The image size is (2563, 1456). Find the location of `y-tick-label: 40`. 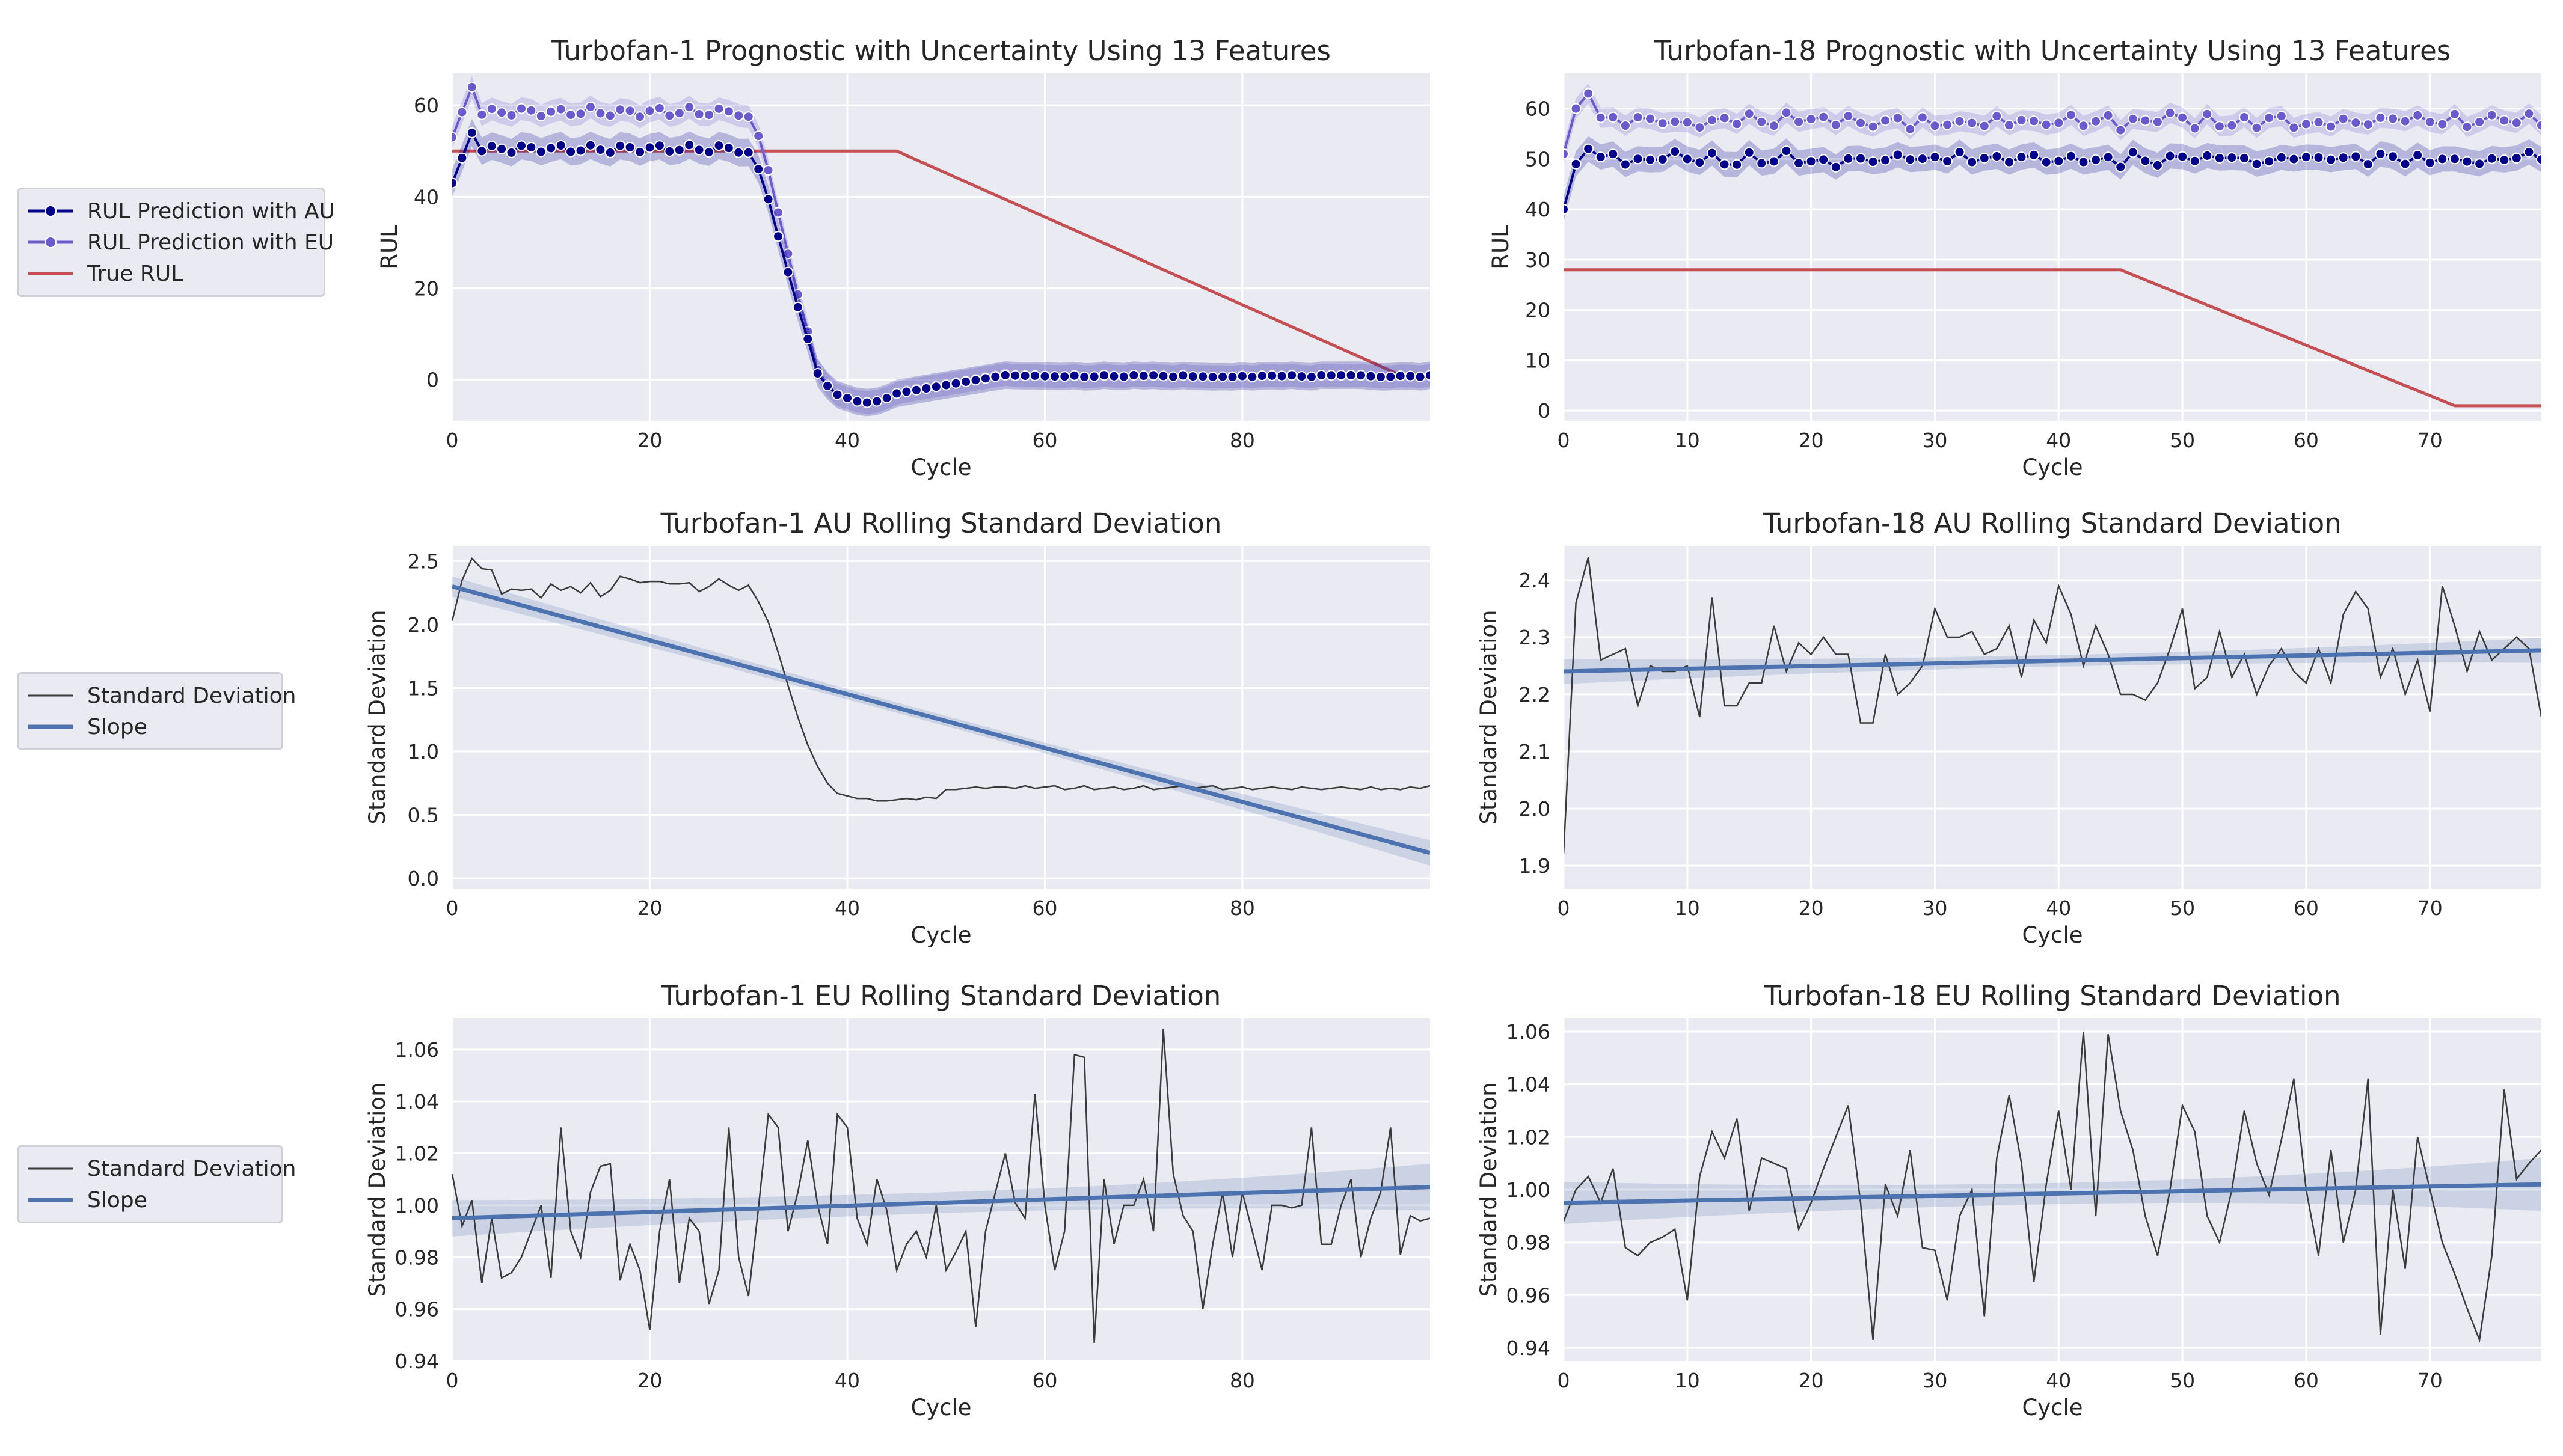

y-tick-label: 40 is located at coordinates (1538, 210).